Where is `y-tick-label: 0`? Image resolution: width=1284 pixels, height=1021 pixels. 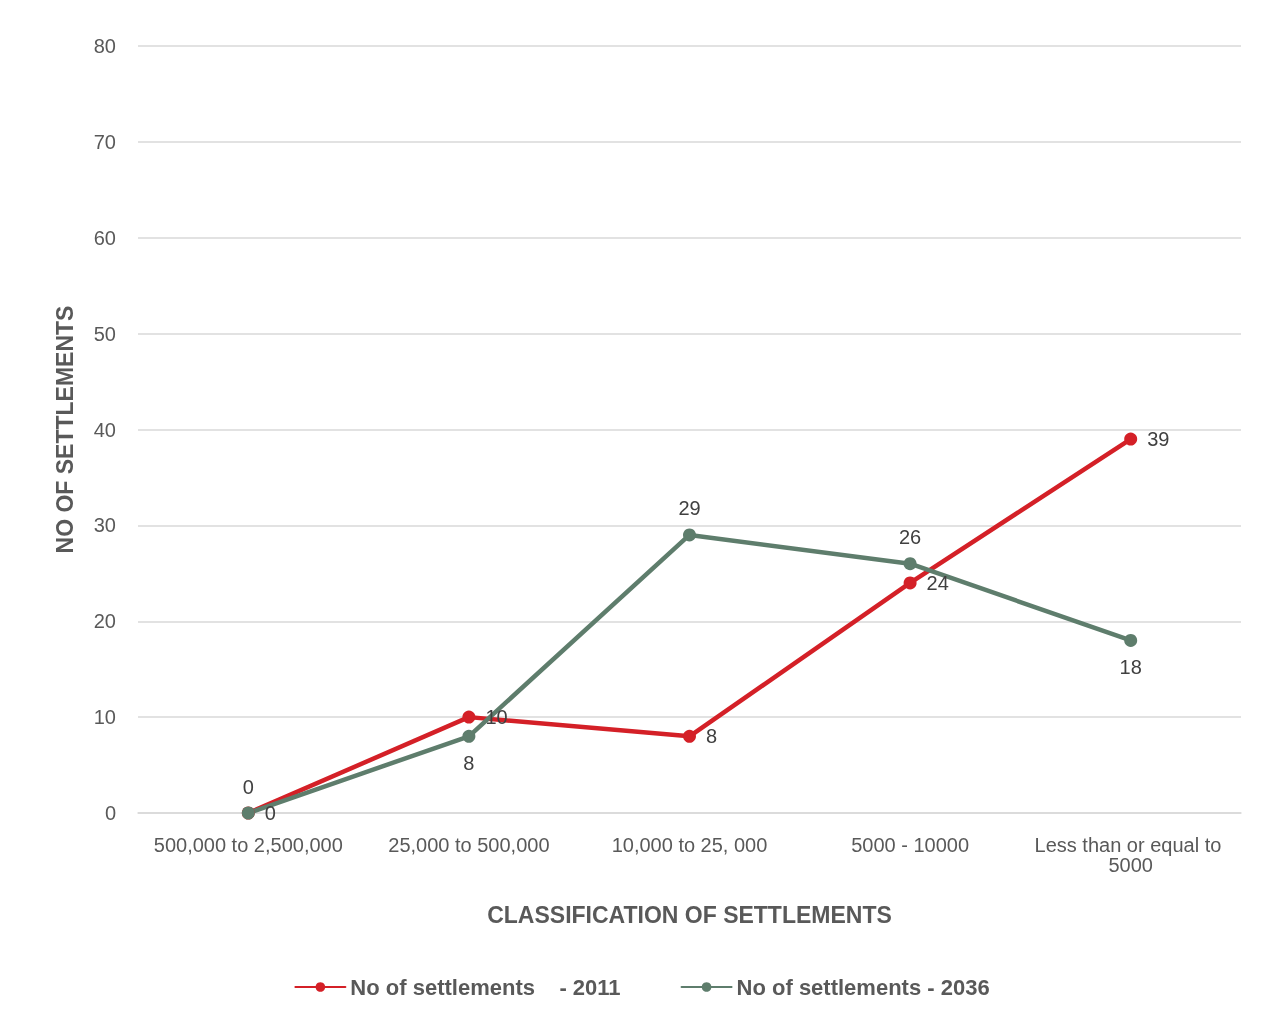
y-tick-label: 0 is located at coordinates (110, 813).